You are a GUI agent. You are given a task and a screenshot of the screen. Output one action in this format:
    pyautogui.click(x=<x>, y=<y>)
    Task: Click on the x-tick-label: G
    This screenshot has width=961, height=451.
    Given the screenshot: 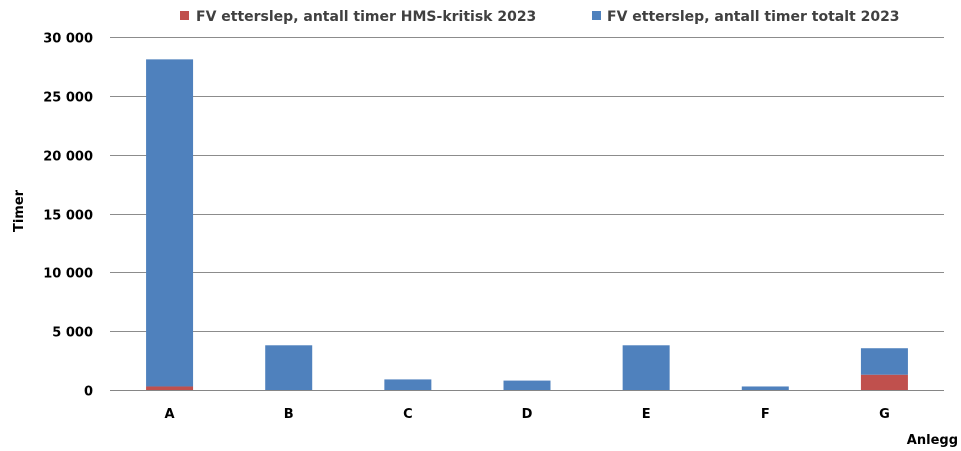 What is the action you would take?
    pyautogui.click(x=884, y=414)
    